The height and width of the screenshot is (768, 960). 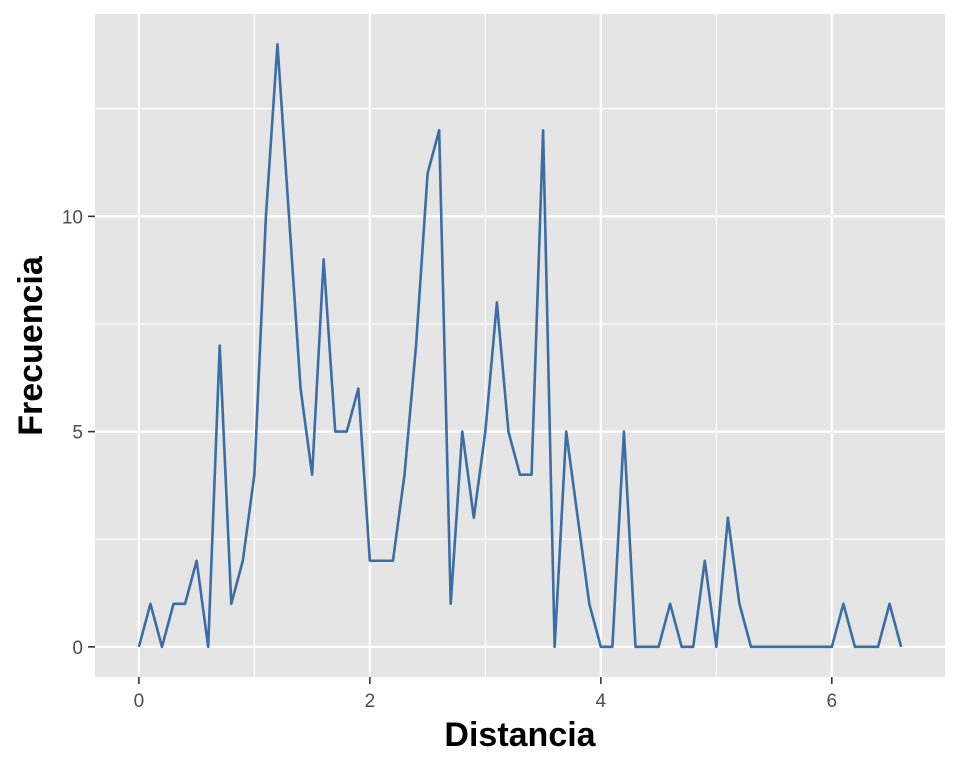 I want to click on x-tick-label: 6, so click(x=832, y=701).